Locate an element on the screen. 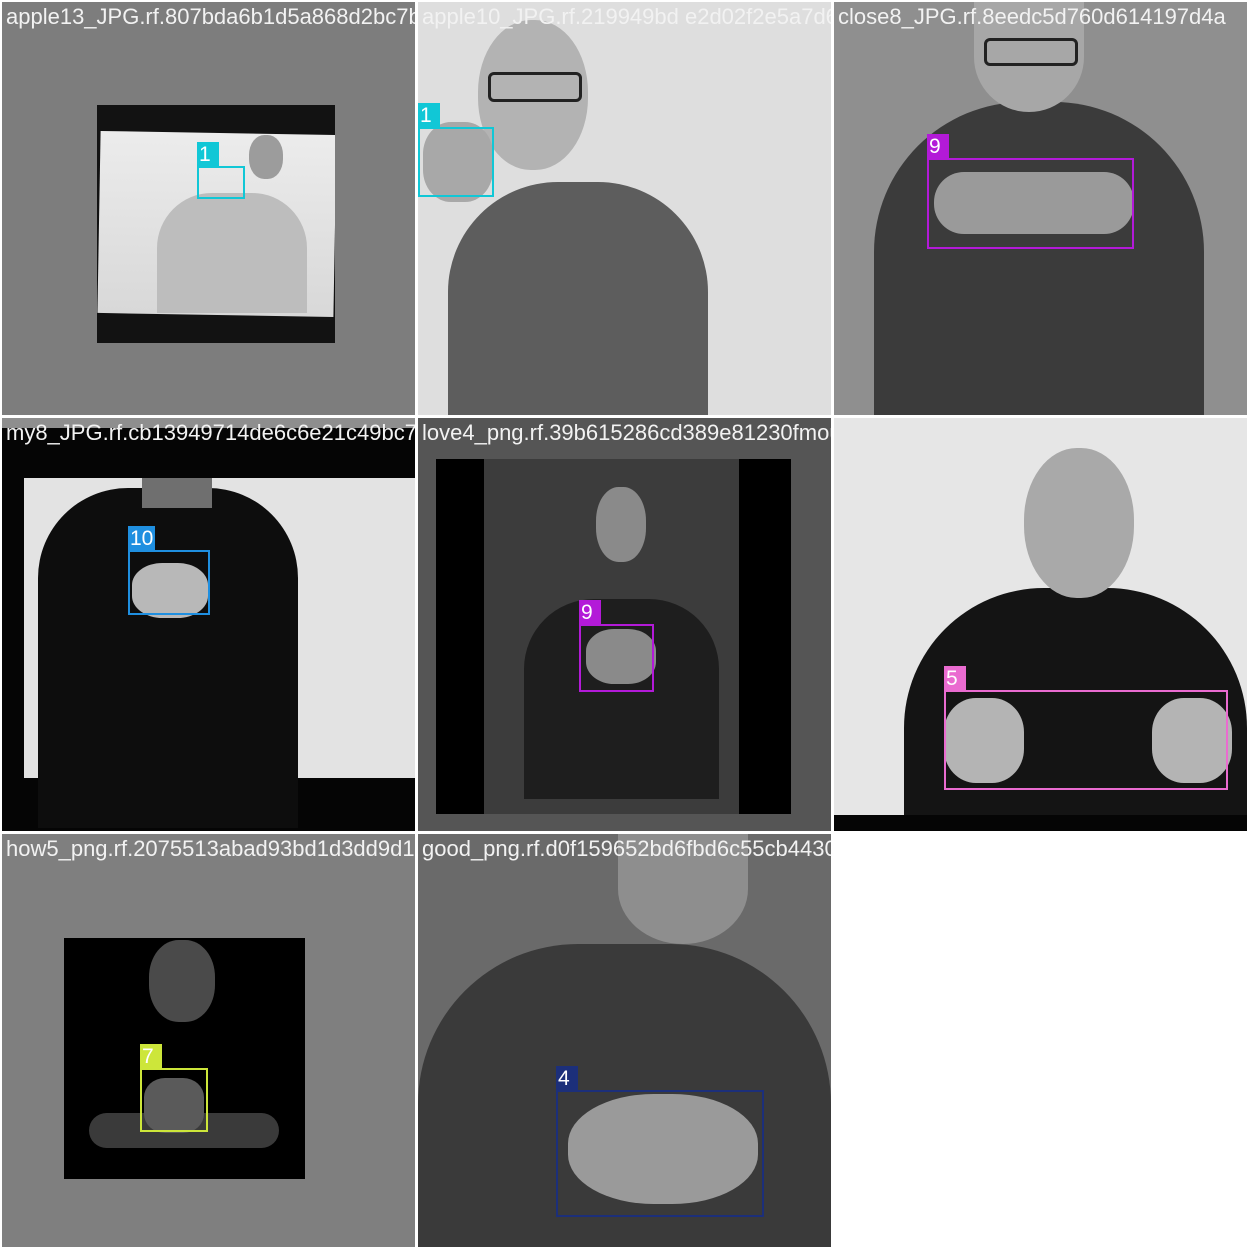 This screenshot has height=1248, width=1248. class-label-5: 9 is located at coordinates (590, 612).